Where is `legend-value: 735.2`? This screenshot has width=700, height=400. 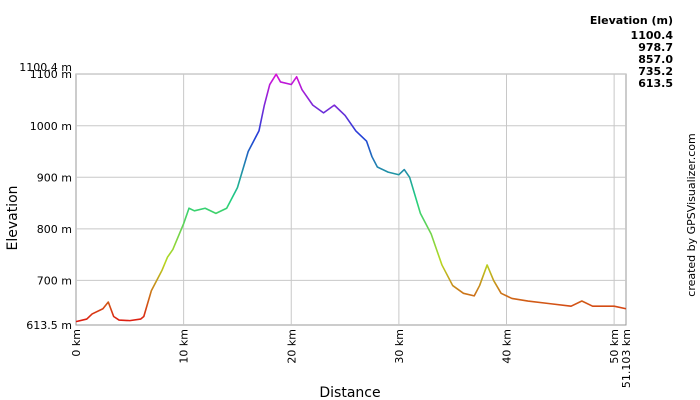
legend-value: 735.2 is located at coordinates (655, 71).